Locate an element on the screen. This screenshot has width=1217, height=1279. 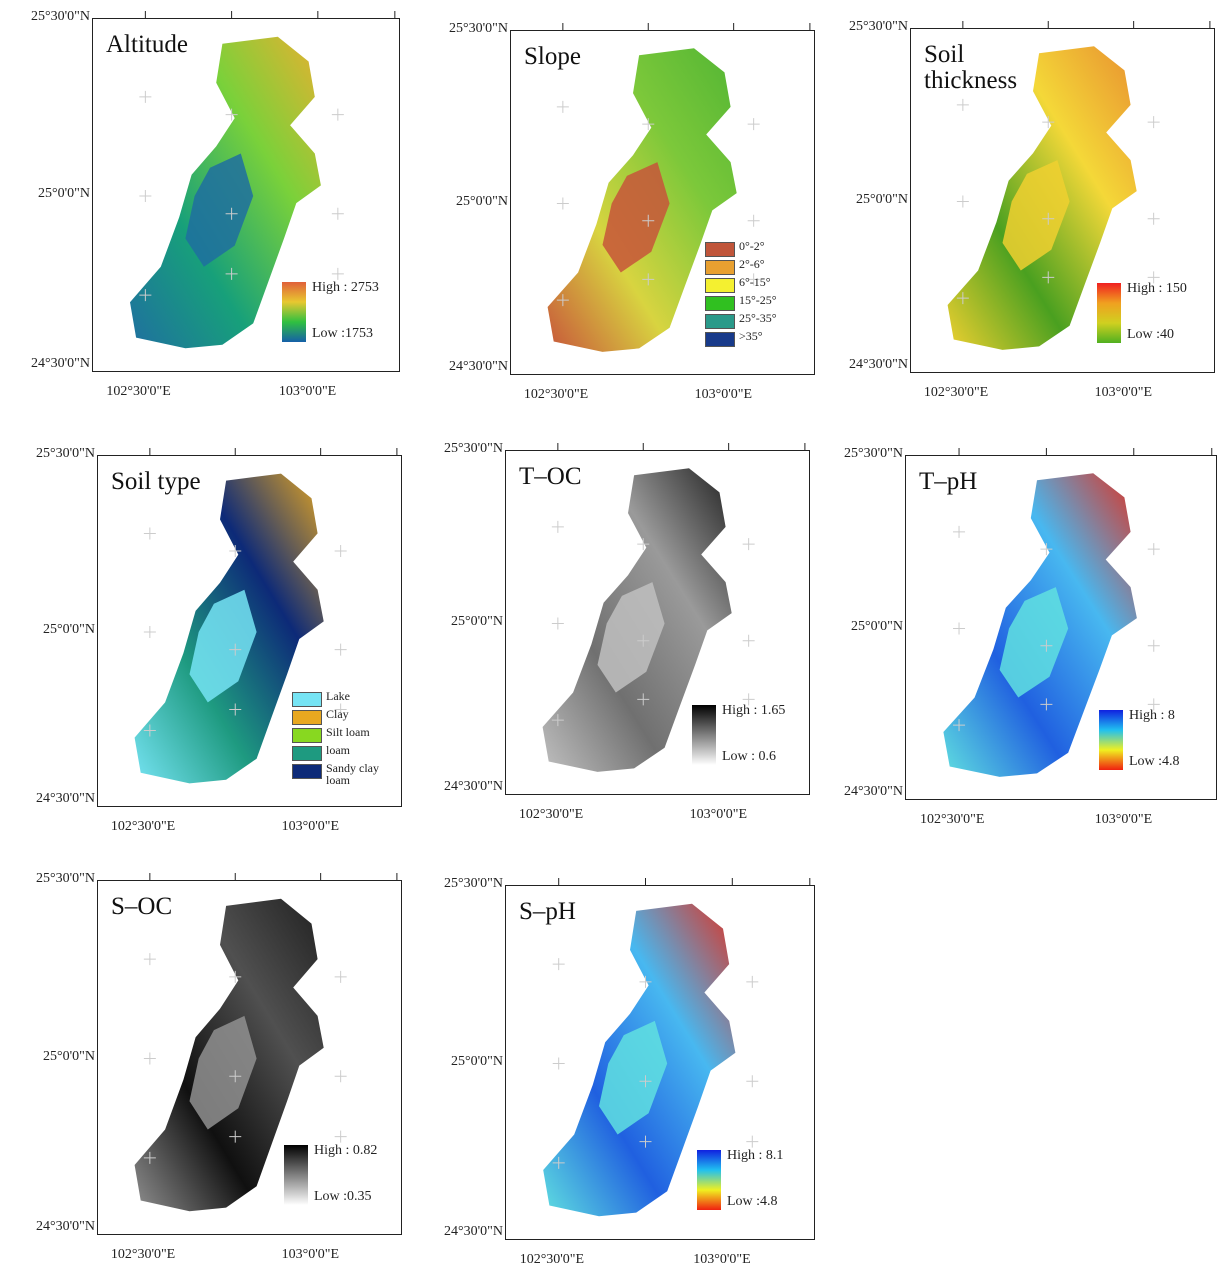
legend-label: 25°-35° is located at coordinates (758, 318).